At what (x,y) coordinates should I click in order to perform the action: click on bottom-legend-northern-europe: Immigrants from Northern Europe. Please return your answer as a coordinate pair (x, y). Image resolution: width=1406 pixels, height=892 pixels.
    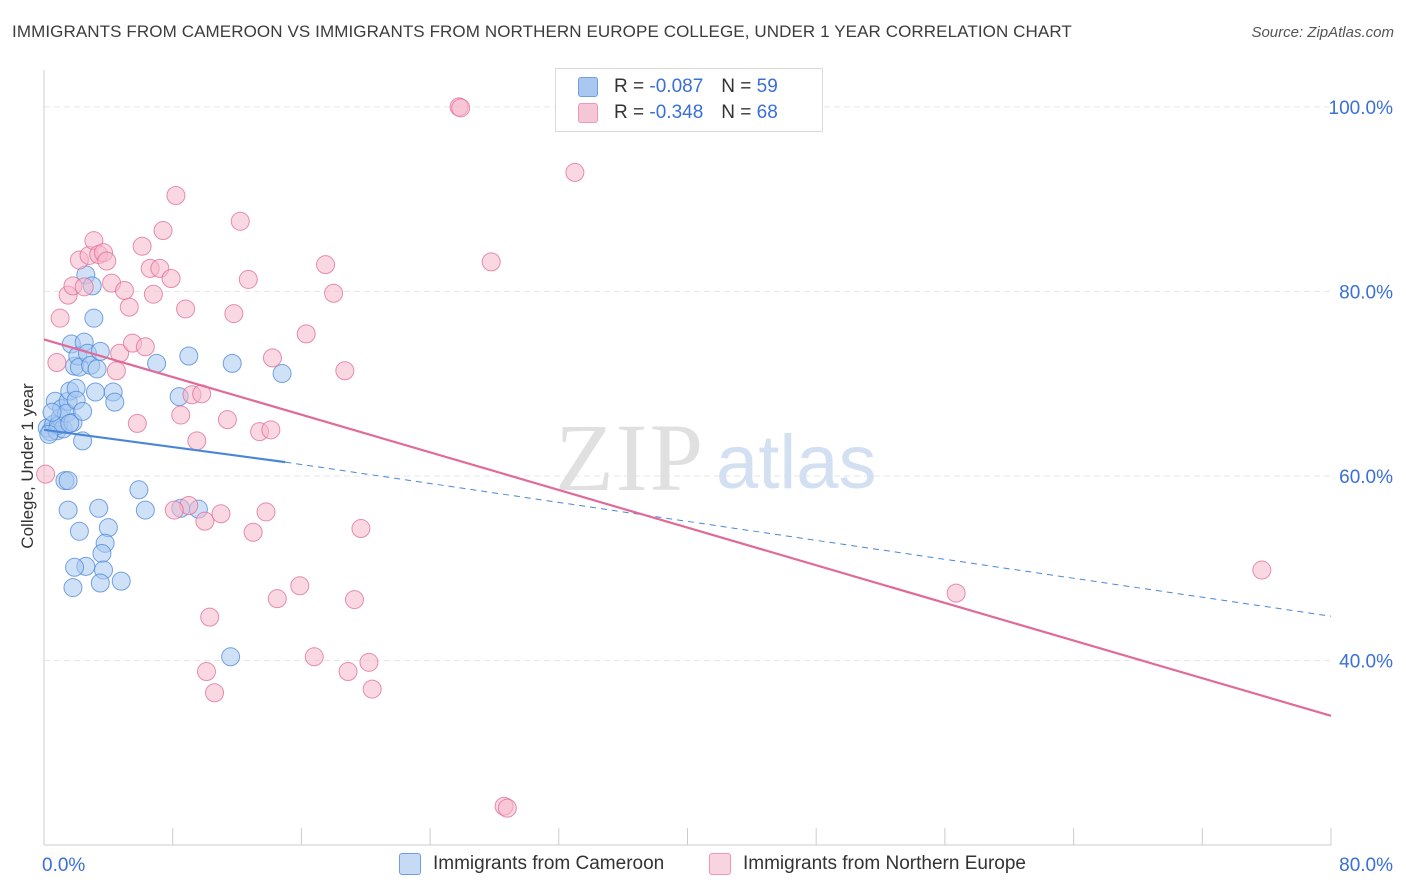
    Looking at the image, I should click on (867, 864).